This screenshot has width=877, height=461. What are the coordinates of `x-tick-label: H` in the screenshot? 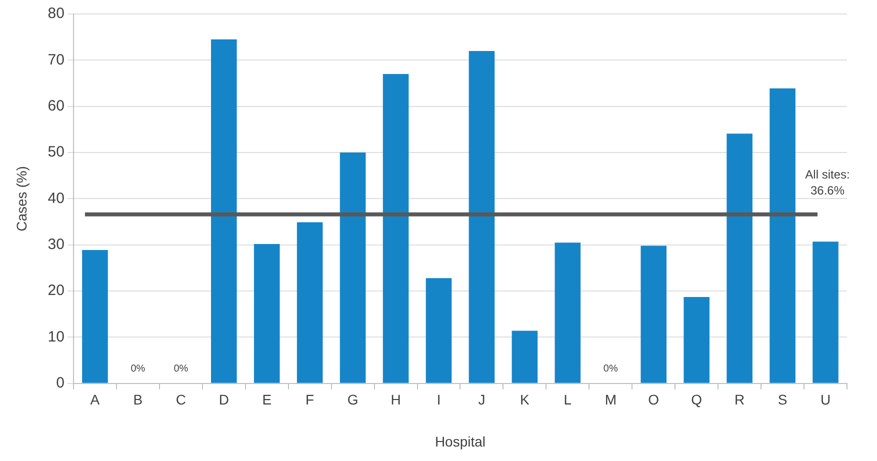 It's located at (395, 400).